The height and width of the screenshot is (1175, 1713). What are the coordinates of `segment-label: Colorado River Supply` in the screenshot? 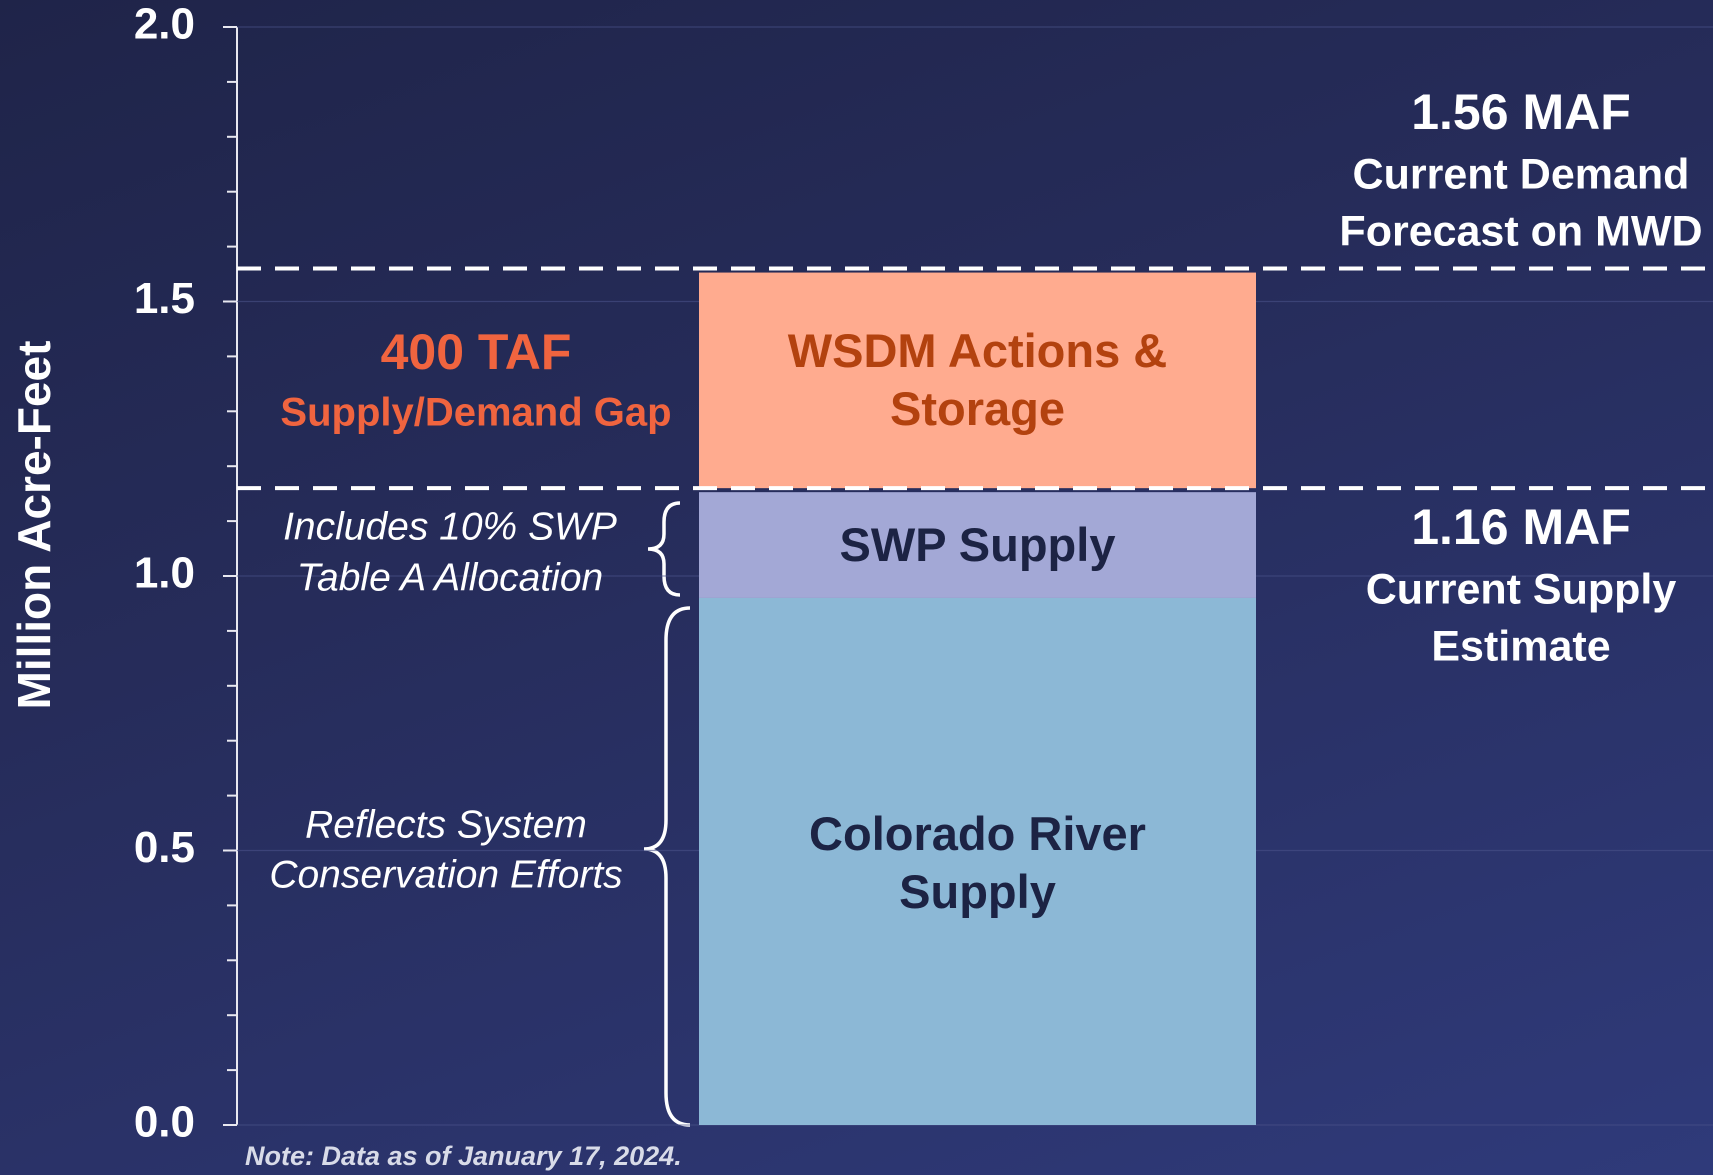 It's located at (977, 863).